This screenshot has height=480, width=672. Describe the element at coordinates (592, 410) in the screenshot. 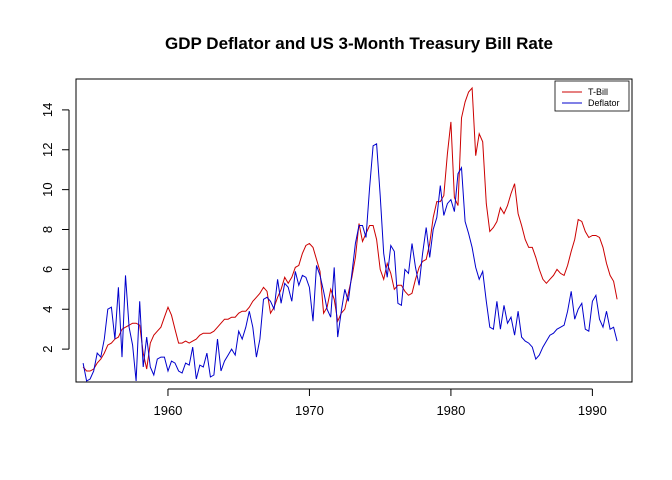

I see `x-tick-label: 1990` at that location.